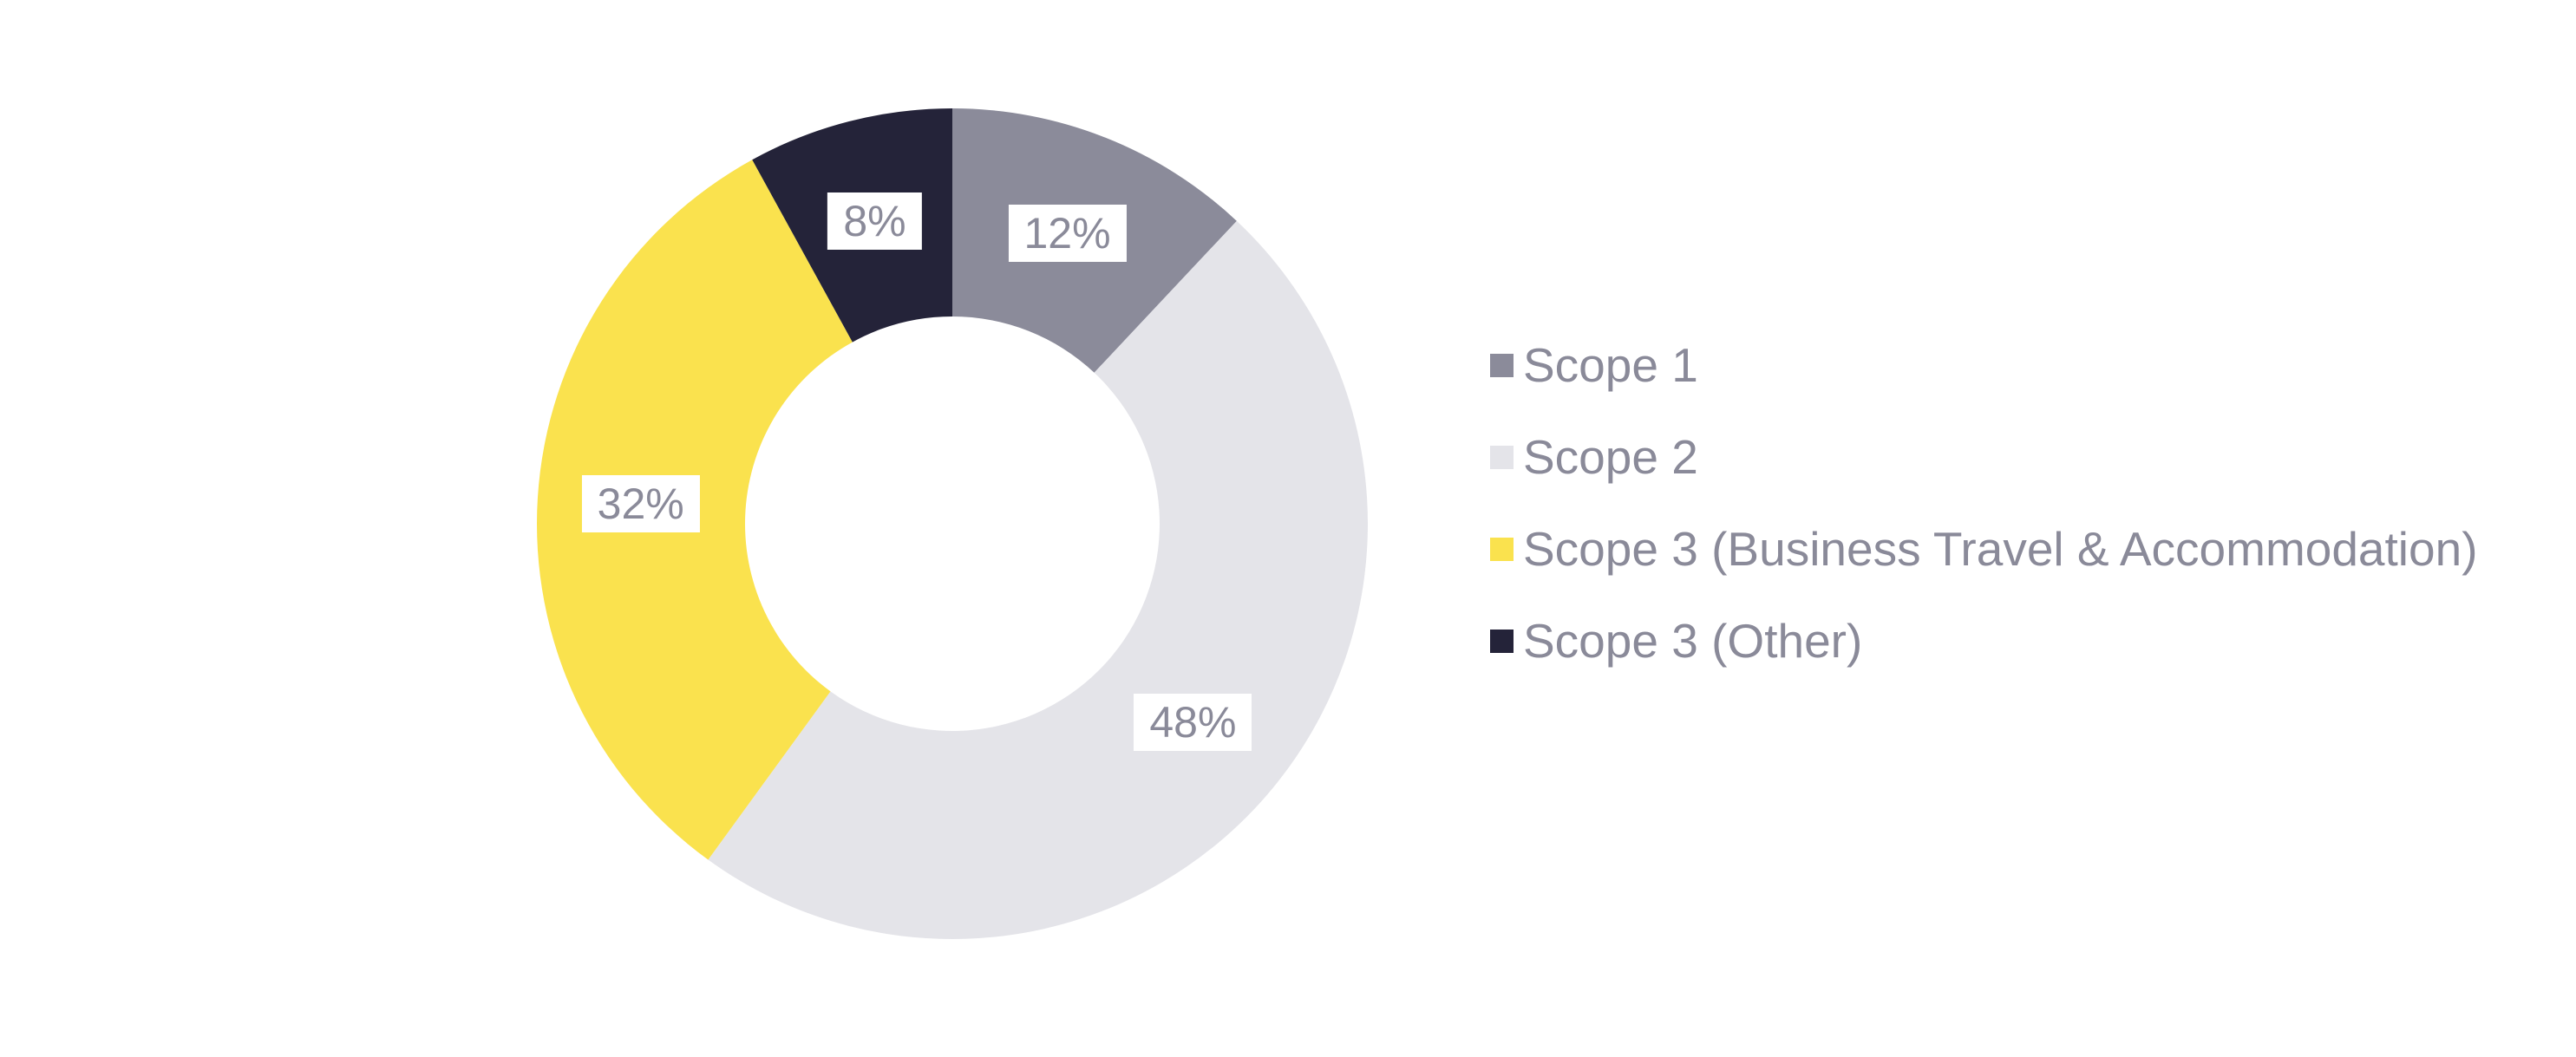 The image size is (2576, 1057). I want to click on legend-item-scope-3-other: Scope 3 (Other), so click(1984, 641).